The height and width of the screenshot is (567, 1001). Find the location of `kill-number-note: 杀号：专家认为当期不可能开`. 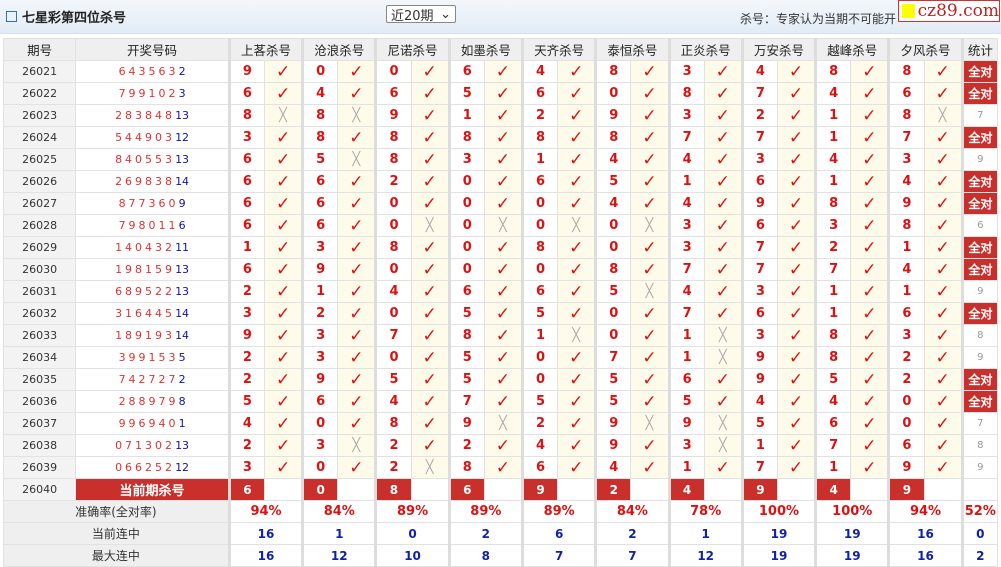

kill-number-note: 杀号：专家认为当期不可能开 is located at coordinates (818, 19).